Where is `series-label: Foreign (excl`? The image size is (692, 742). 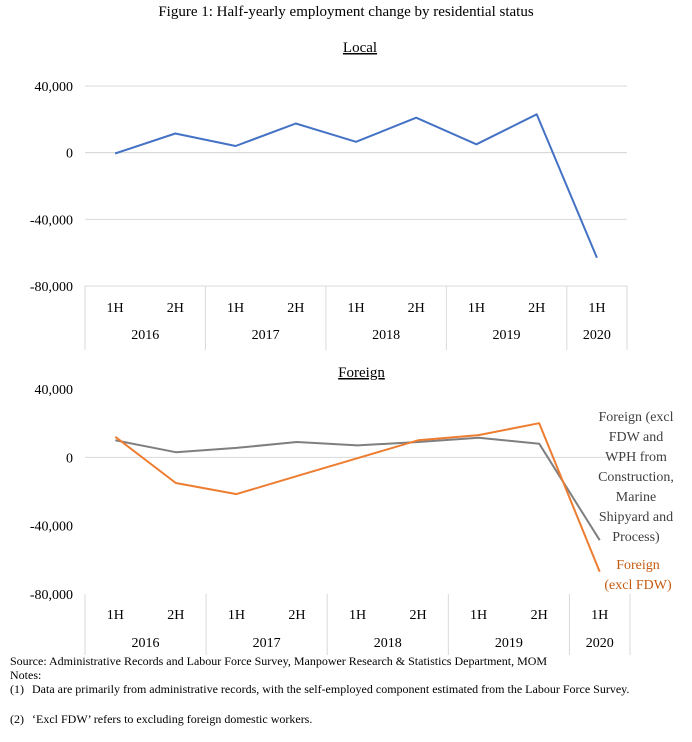
series-label: Foreign (excl is located at coordinates (635, 417).